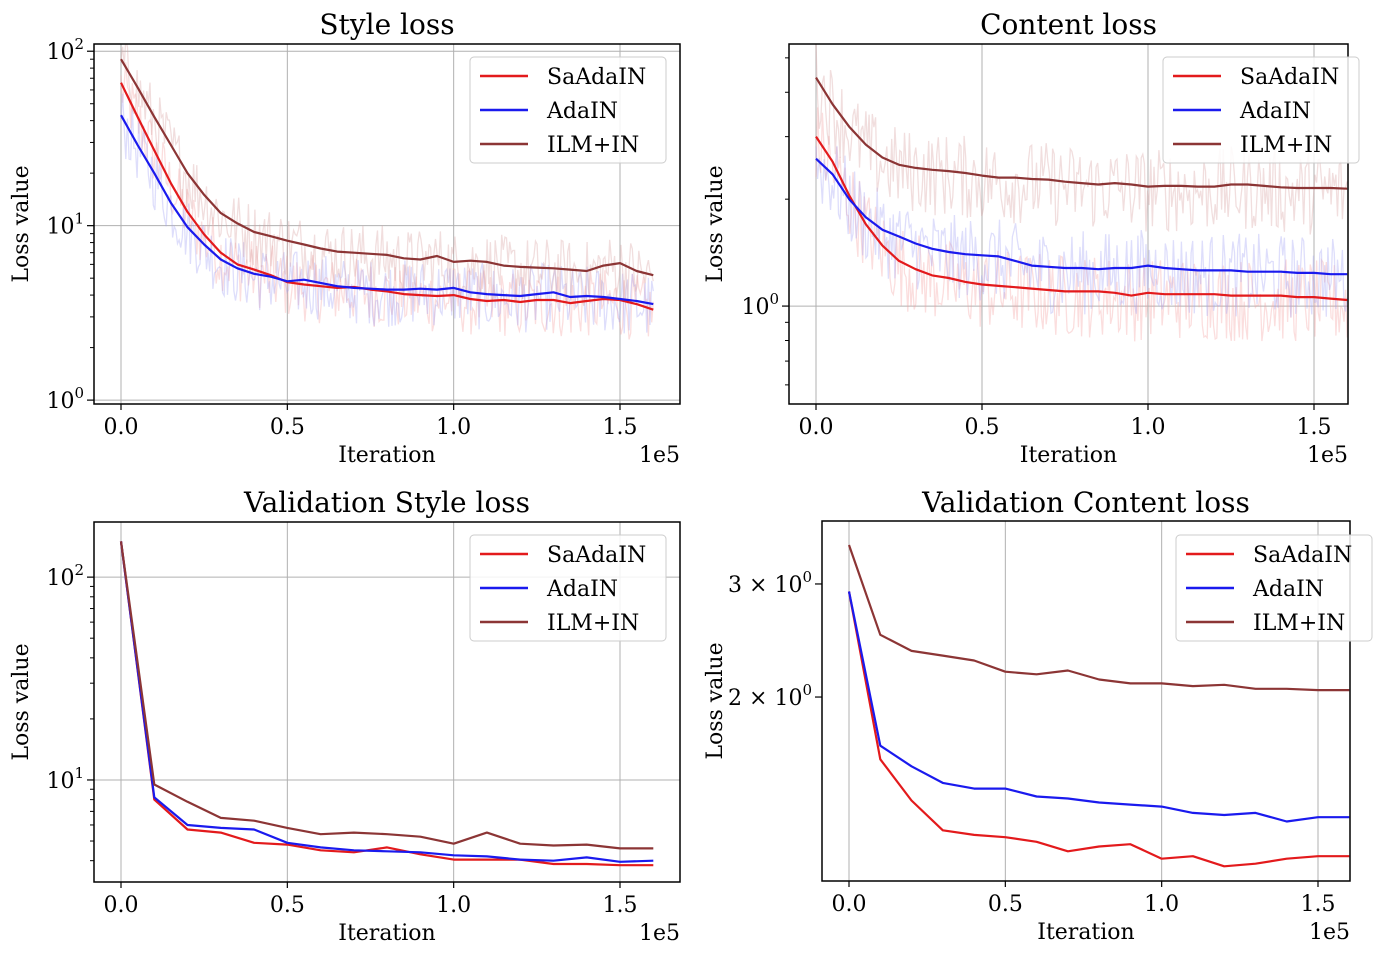 This screenshot has width=1390, height=964. Describe the element at coordinates (386, 24) in the screenshot. I see `chart-title: Style loss` at that location.